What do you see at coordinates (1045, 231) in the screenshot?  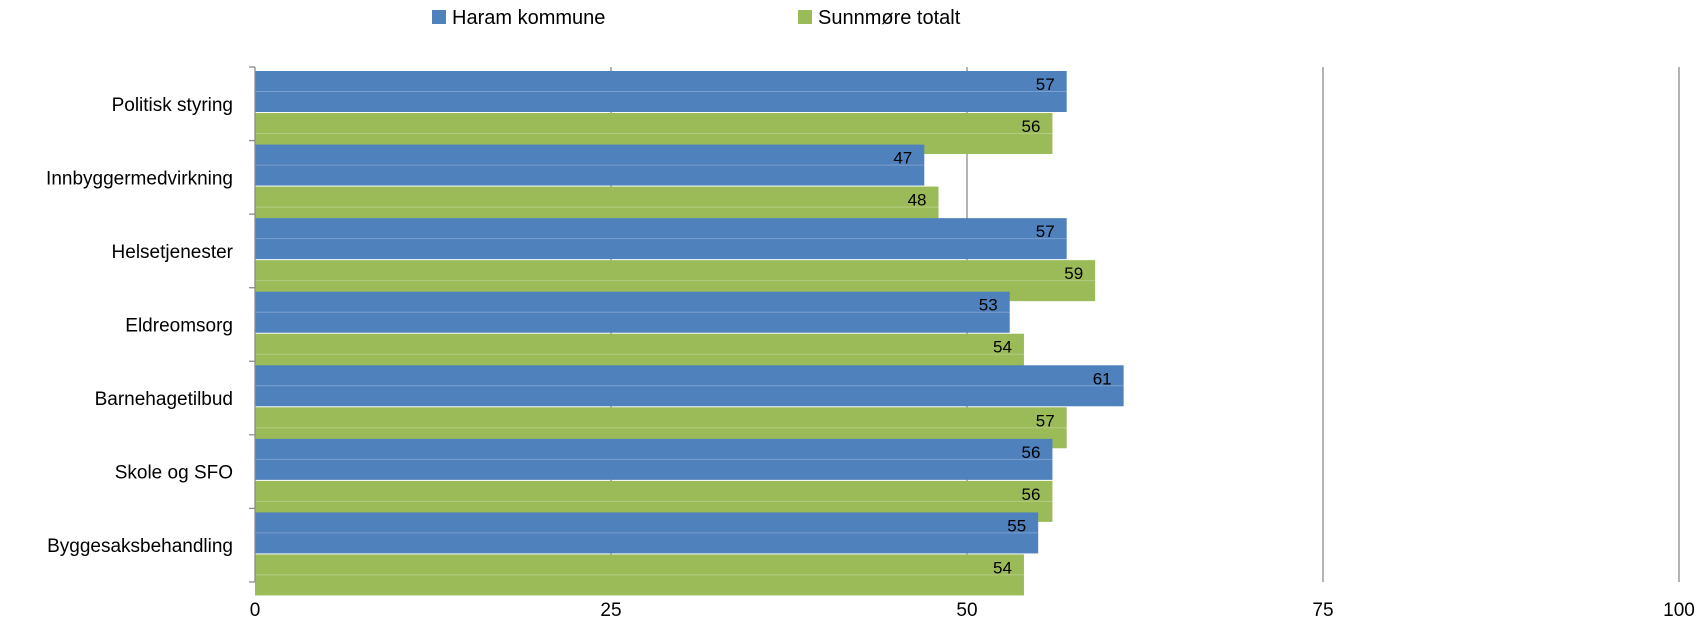 I see `data-label-haram-2: 57` at bounding box center [1045, 231].